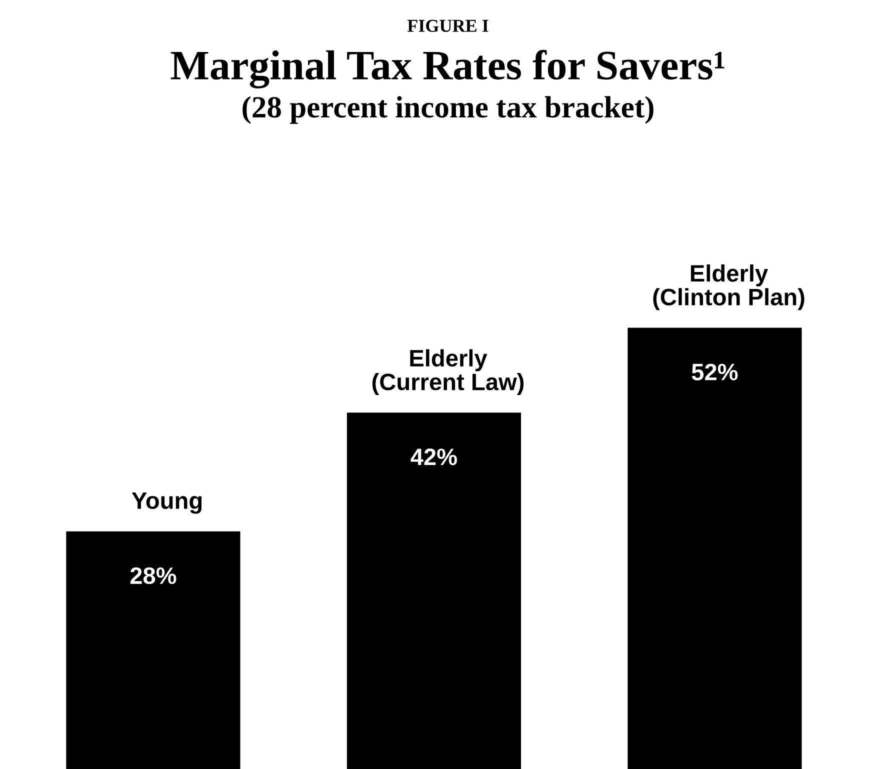 Image resolution: width=896 pixels, height=769 pixels. What do you see at coordinates (715, 372) in the screenshot?
I see `data-label: 52%` at bounding box center [715, 372].